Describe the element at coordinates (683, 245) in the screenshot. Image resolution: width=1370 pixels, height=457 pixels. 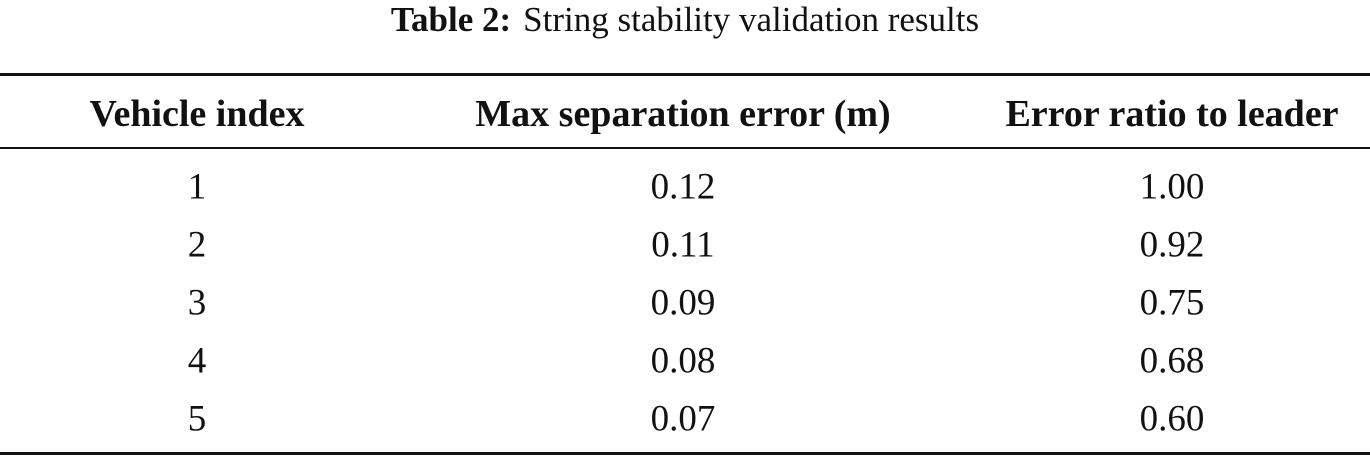
I see `table-cell: 0.11` at that location.